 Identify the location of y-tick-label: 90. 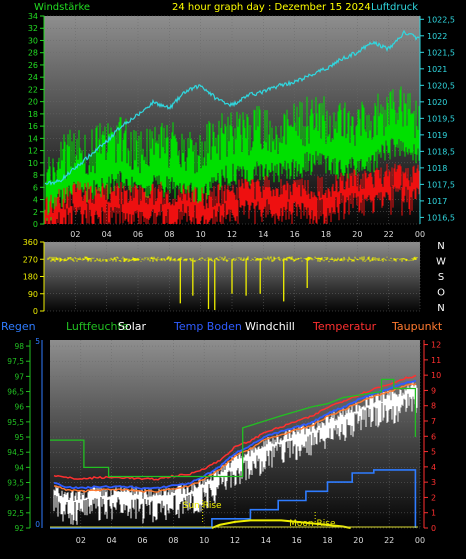
(33, 294).